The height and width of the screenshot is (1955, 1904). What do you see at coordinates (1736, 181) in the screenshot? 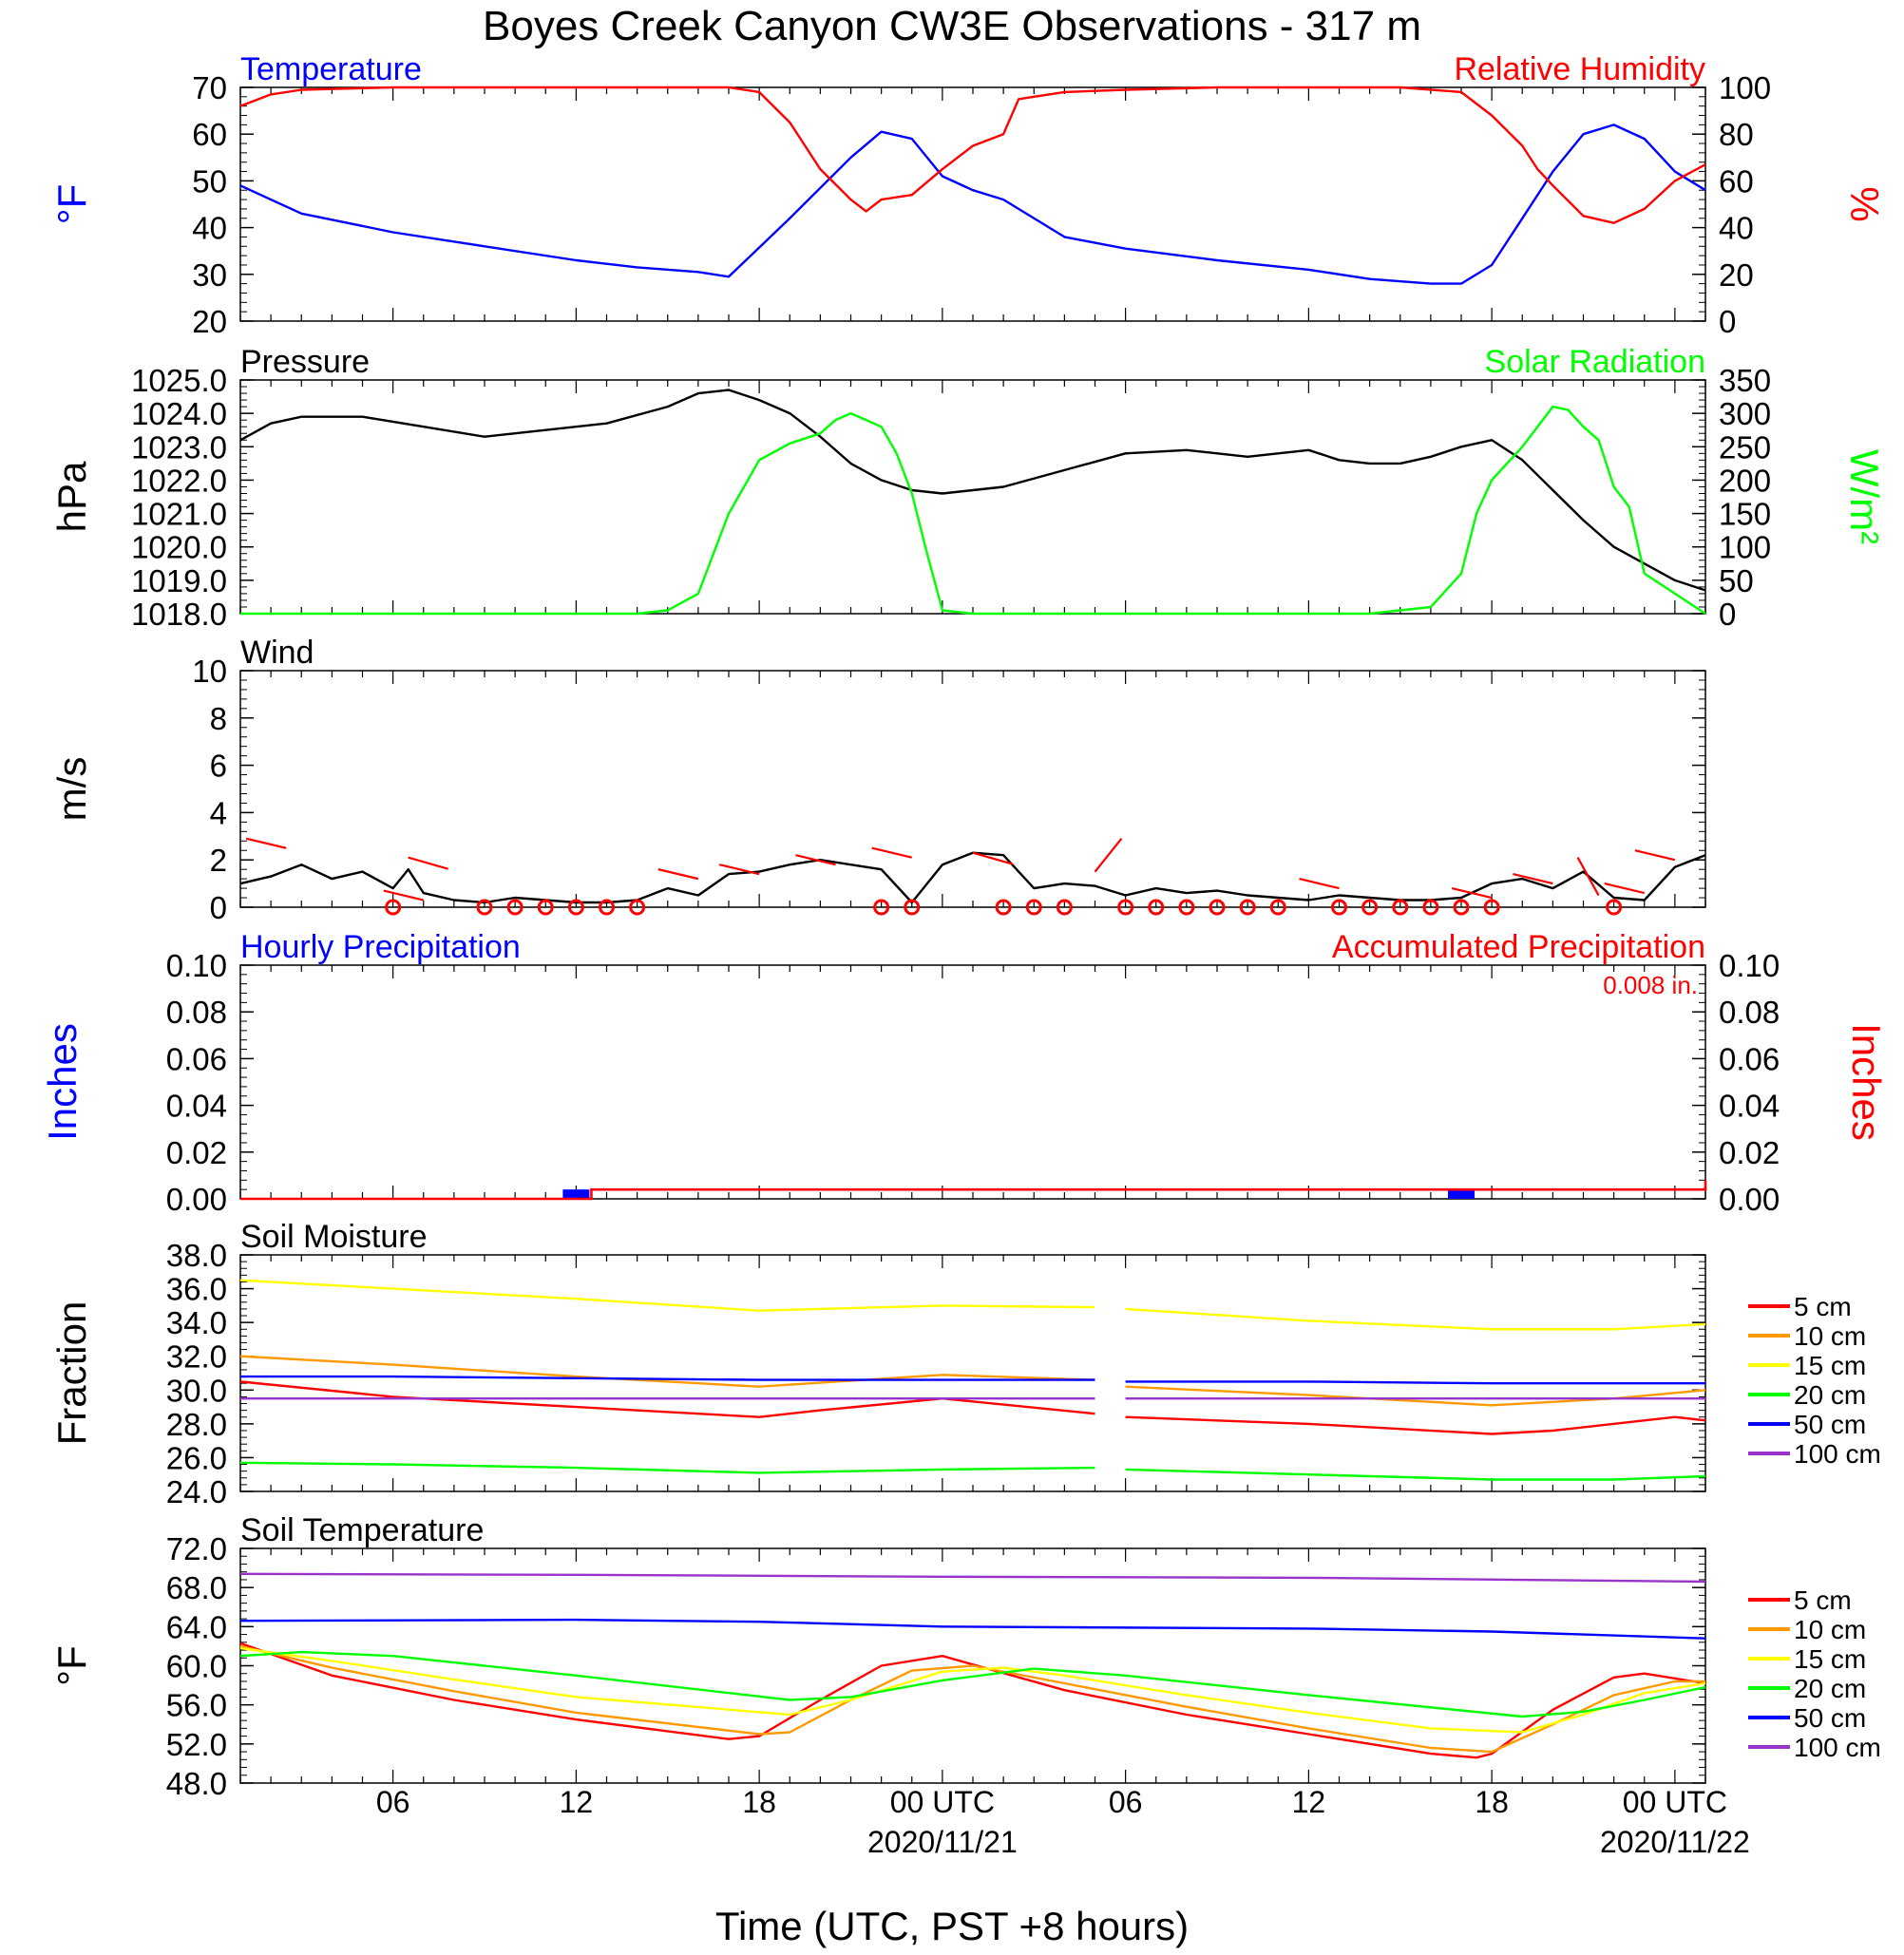
I see `y-tick-label-right: 60` at bounding box center [1736, 181].